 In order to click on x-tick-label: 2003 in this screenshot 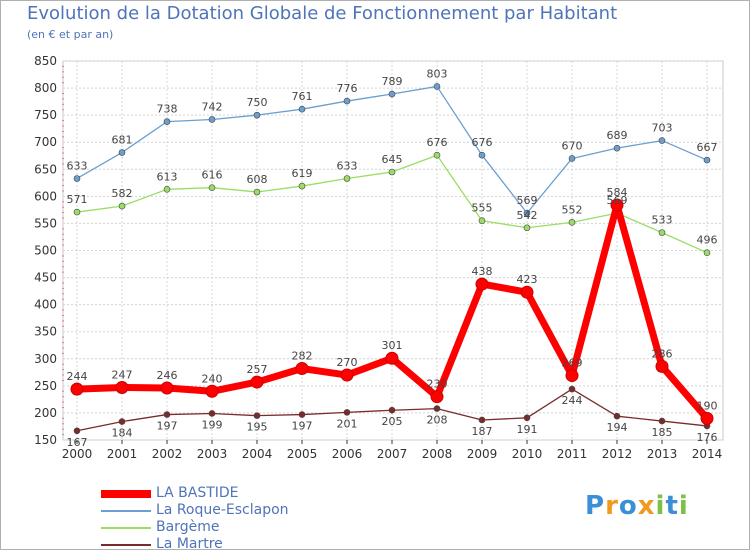, I will do `click(212, 454)`.